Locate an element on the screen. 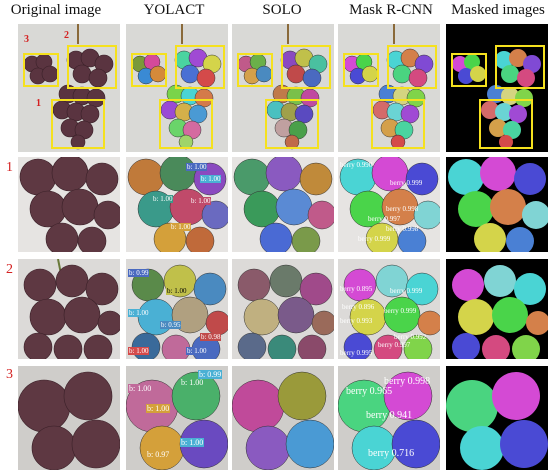  yolact-r3-label-2: b: 0.99 is located at coordinates (210, 374).